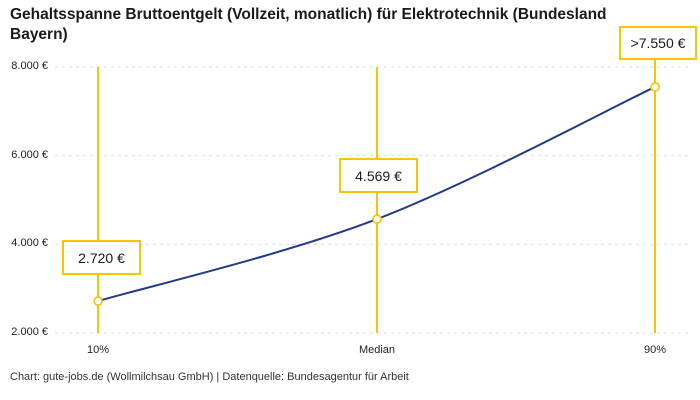 The width and height of the screenshot is (700, 400). I want to click on data-label-median: 4.569 €, so click(378, 175).